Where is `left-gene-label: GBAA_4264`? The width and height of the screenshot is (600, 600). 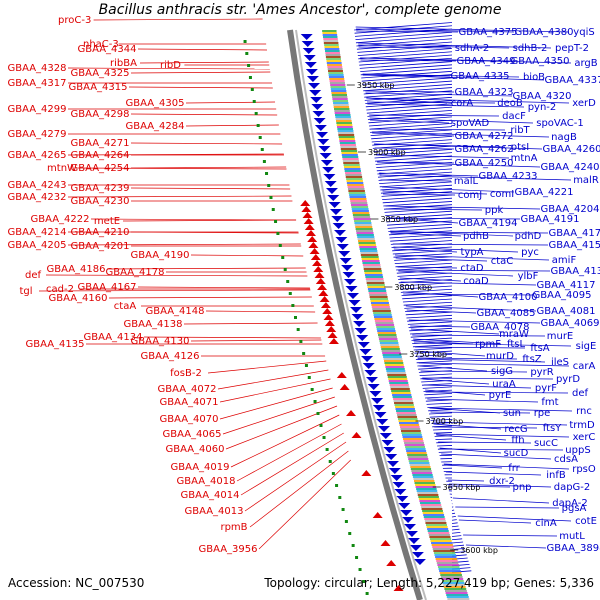
left-gene-label: GBAA_4264 is located at coordinates (99, 155).